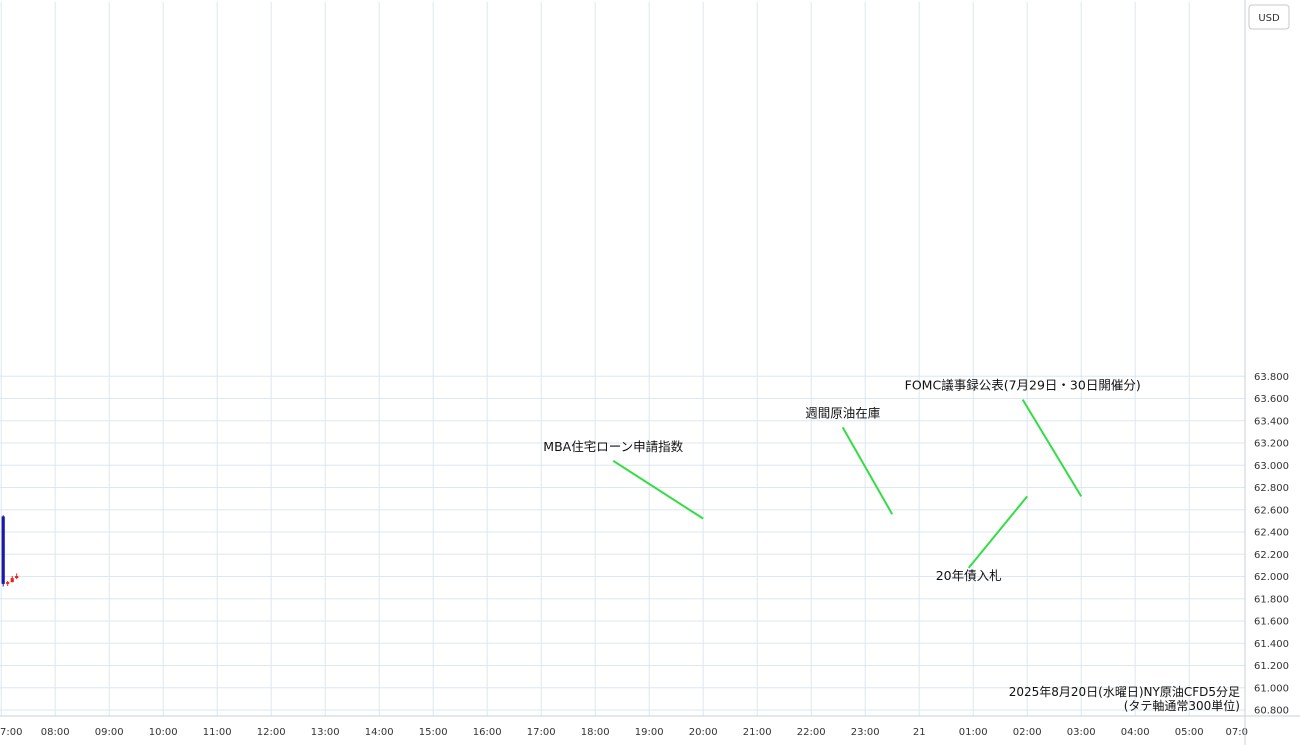 The width and height of the screenshot is (1300, 745). Describe the element at coordinates (919, 732) in the screenshot. I see `x-tick-label: 21` at that location.